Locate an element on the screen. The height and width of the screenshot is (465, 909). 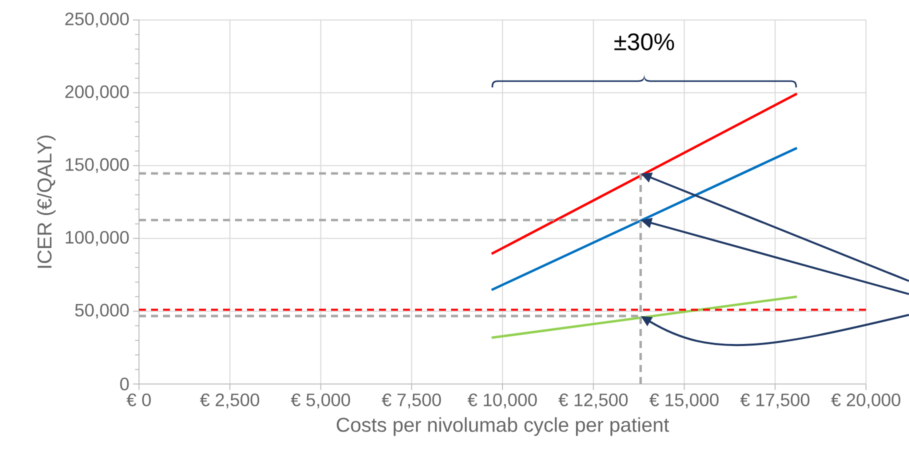
x-tick-label: € 5,000 is located at coordinates (320, 401).